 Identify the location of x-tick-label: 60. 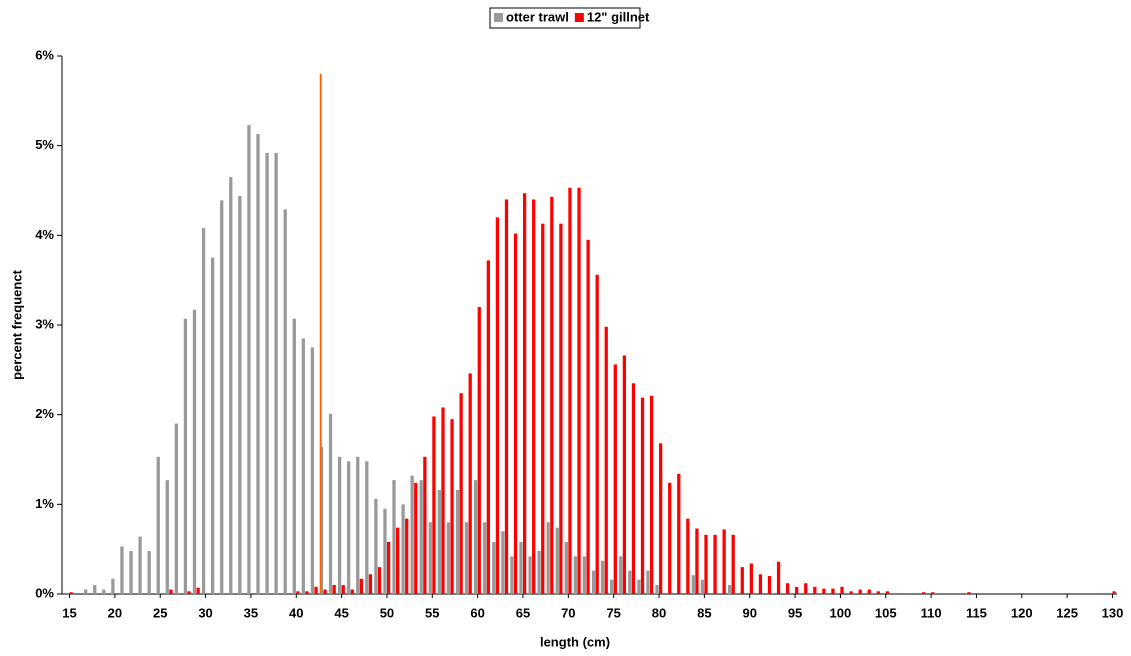
(477, 612).